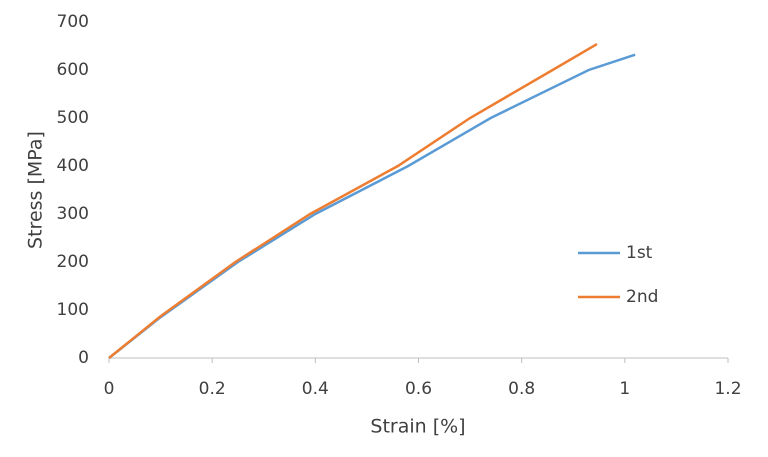  What do you see at coordinates (73, 166) in the screenshot?
I see `y-tick-label: 400` at bounding box center [73, 166].